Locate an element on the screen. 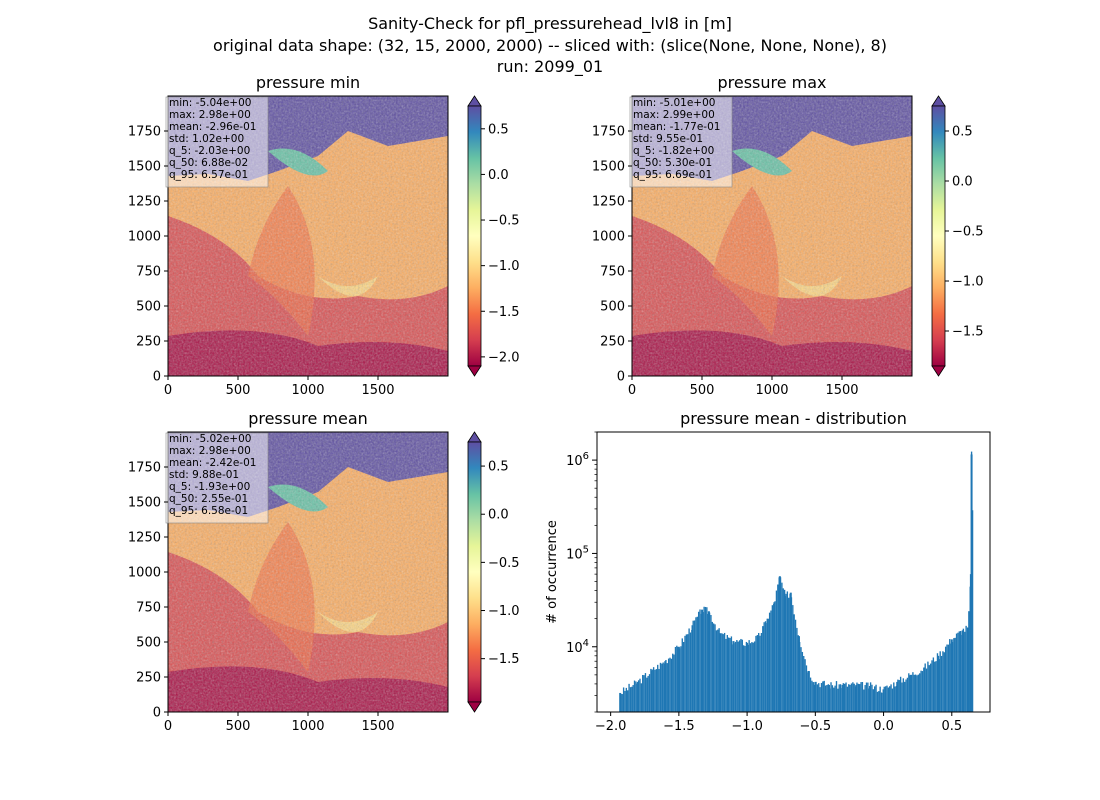  stats-line: q_50: 6.88e-02 is located at coordinates (208, 163).